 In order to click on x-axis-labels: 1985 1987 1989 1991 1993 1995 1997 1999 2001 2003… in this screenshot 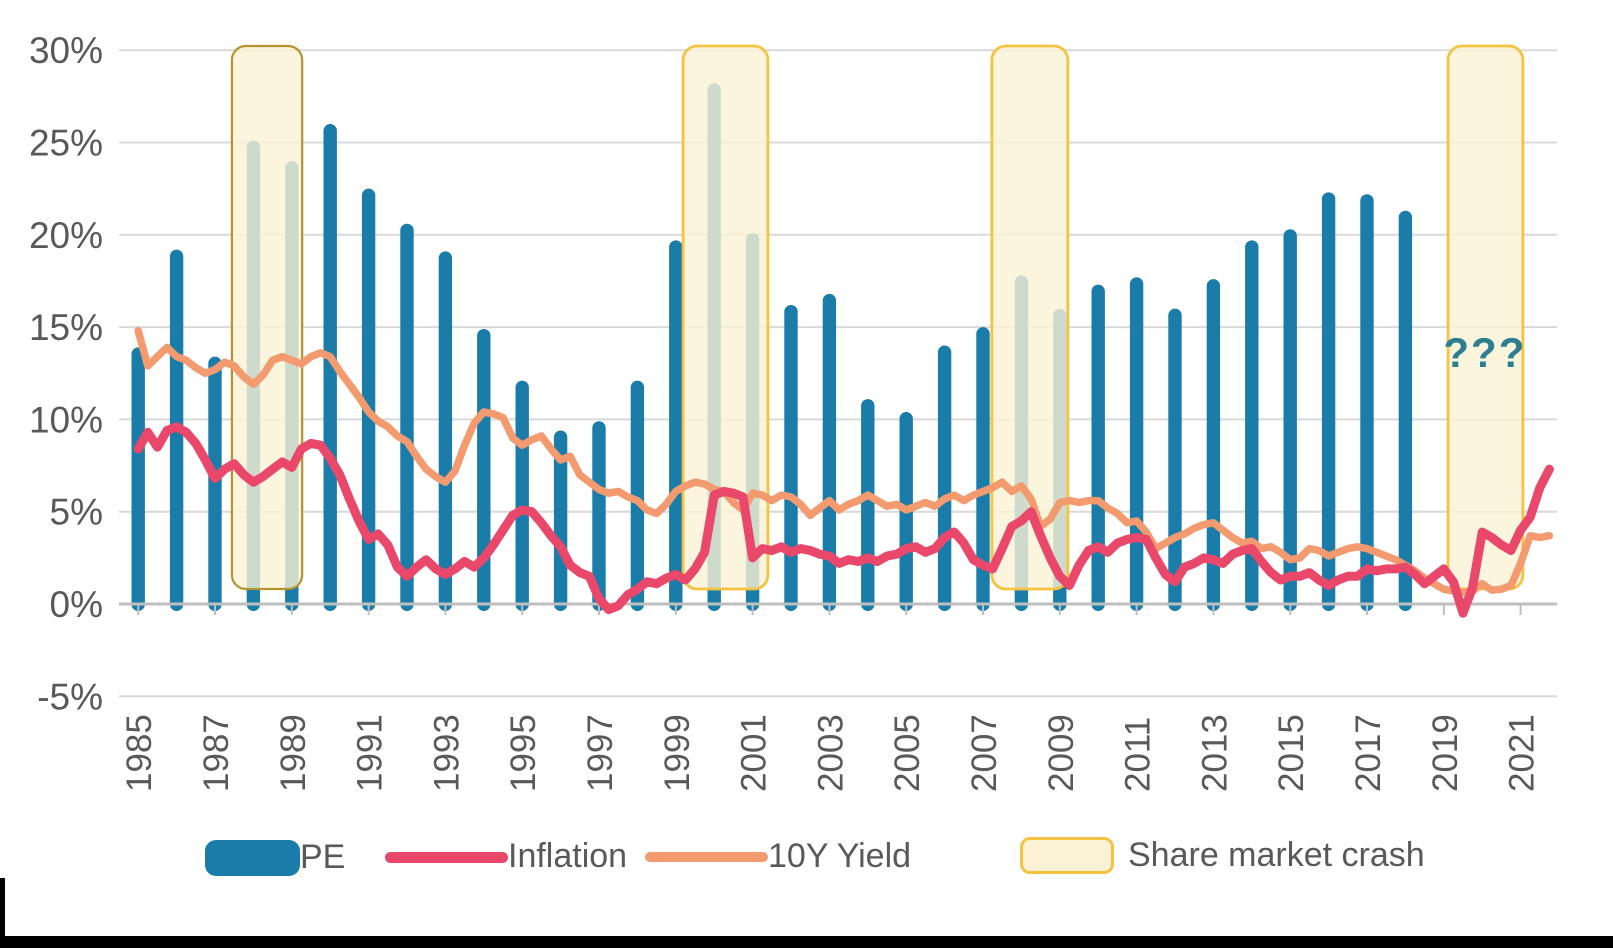, I will do `click(830, 753)`.